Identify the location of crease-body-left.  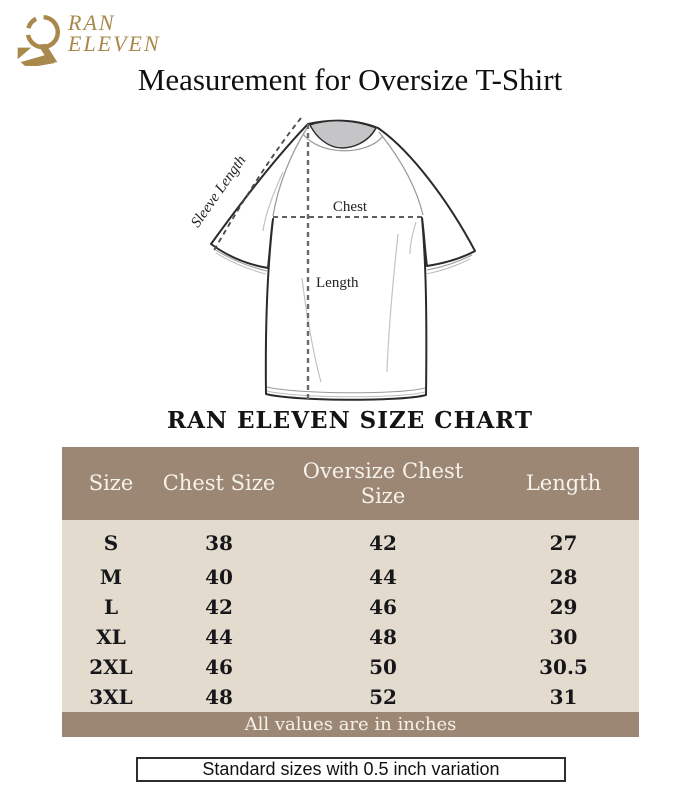
(311, 330).